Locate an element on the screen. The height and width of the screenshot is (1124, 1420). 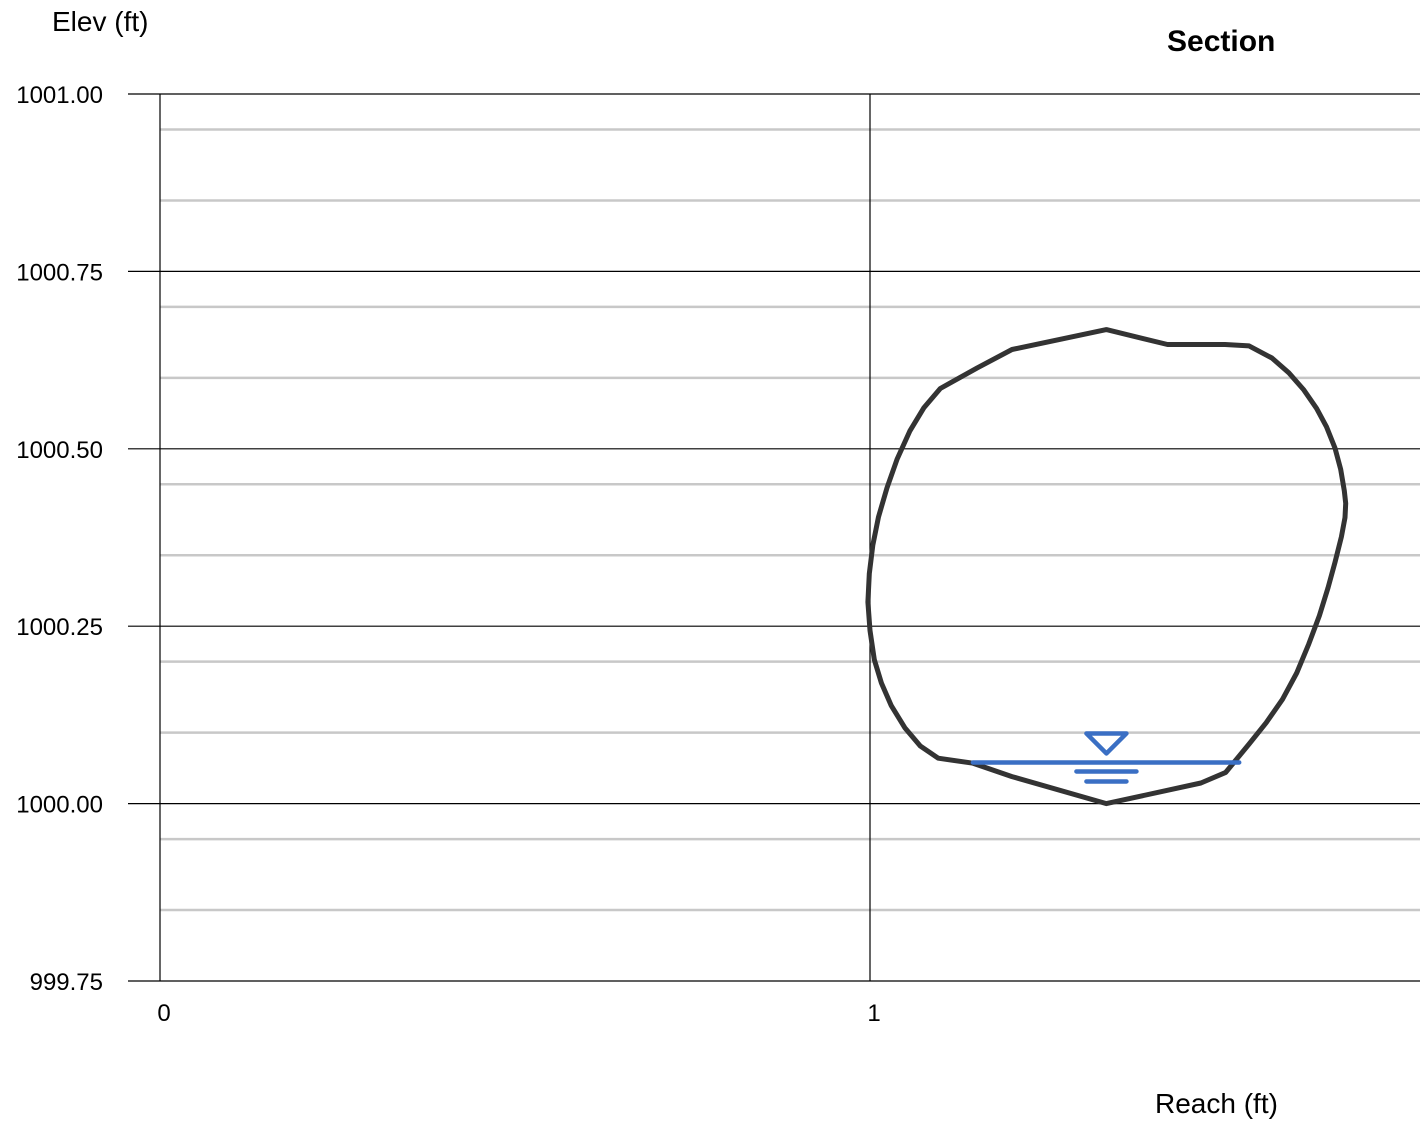
y-tick-label: 1000.00 is located at coordinates (59, 805).